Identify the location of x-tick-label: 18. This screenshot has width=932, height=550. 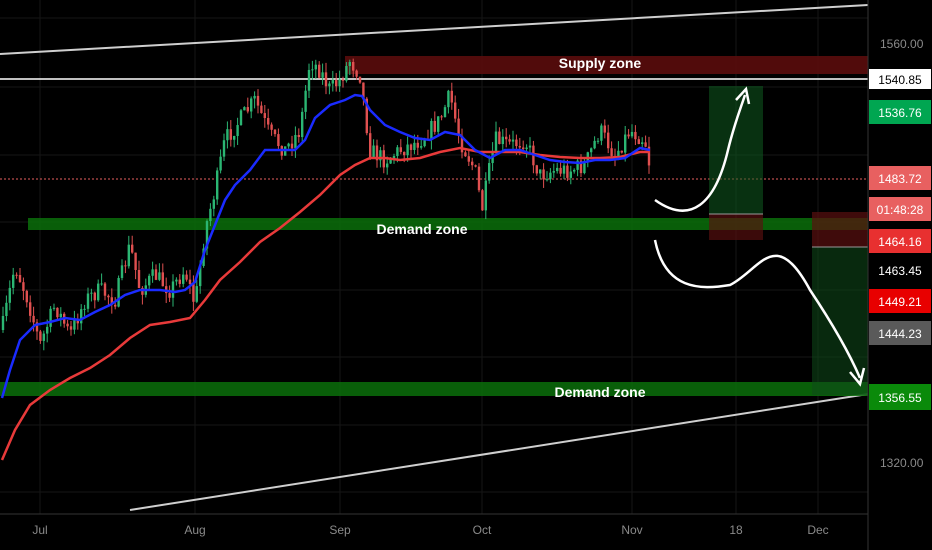
(736, 530).